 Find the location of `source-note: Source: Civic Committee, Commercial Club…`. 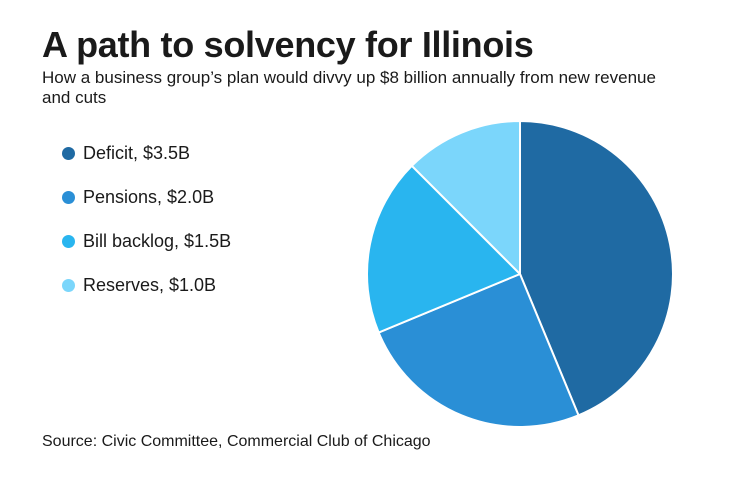

source-note: Source: Civic Committee, Commercial Club… is located at coordinates (236, 441).